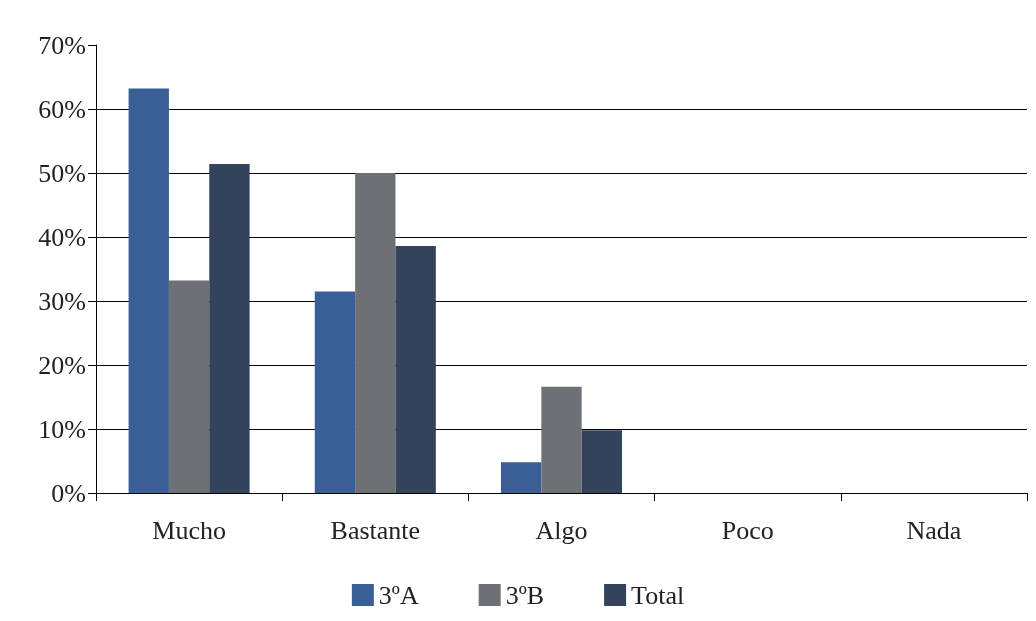 This screenshot has height=621, width=1036. Describe the element at coordinates (62, 45) in the screenshot. I see `y-tick-label: 70%` at that location.